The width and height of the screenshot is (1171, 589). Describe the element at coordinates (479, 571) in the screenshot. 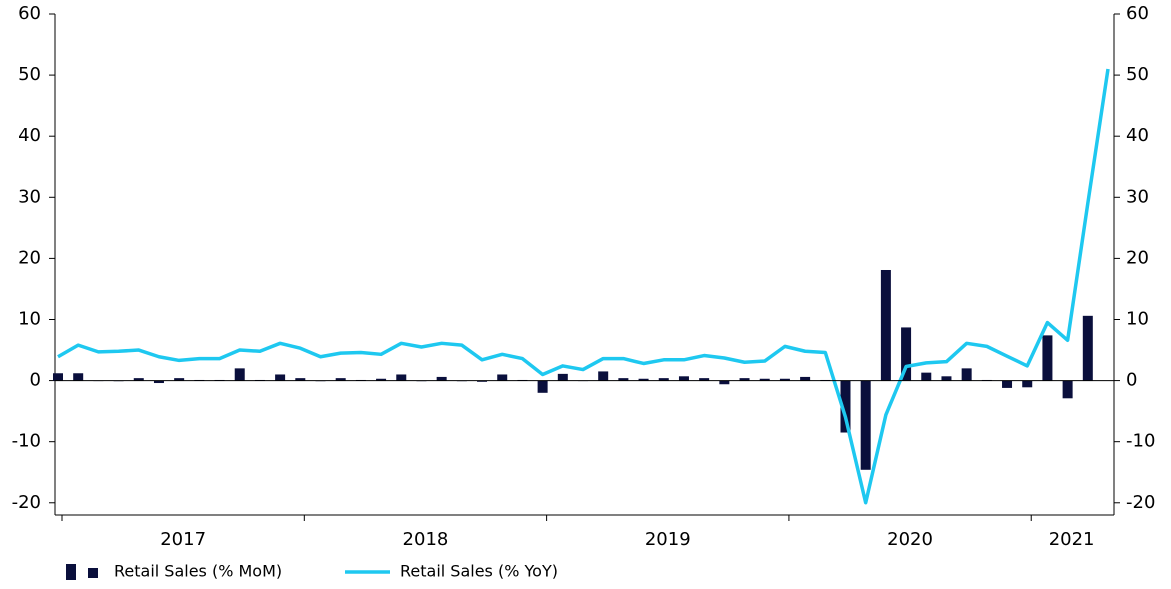

I see `legend-label: Retail Sales (% YoY)` at that location.